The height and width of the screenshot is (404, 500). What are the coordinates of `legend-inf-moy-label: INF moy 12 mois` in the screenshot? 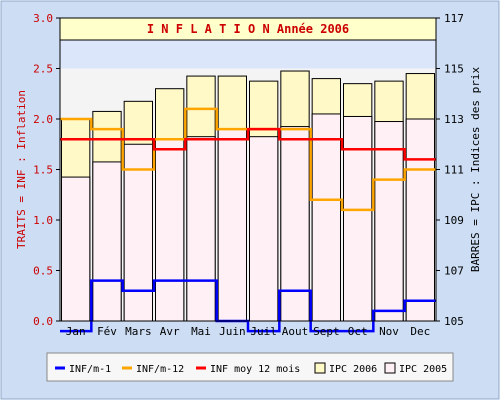 It's located at (255, 369).